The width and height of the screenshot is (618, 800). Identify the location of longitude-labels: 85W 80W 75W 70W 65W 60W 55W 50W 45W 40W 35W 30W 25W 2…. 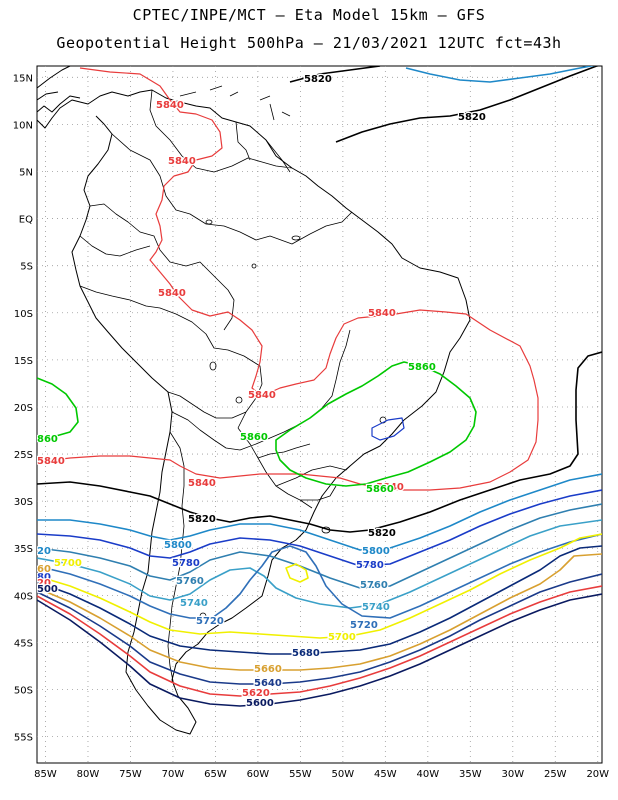
(321, 774).